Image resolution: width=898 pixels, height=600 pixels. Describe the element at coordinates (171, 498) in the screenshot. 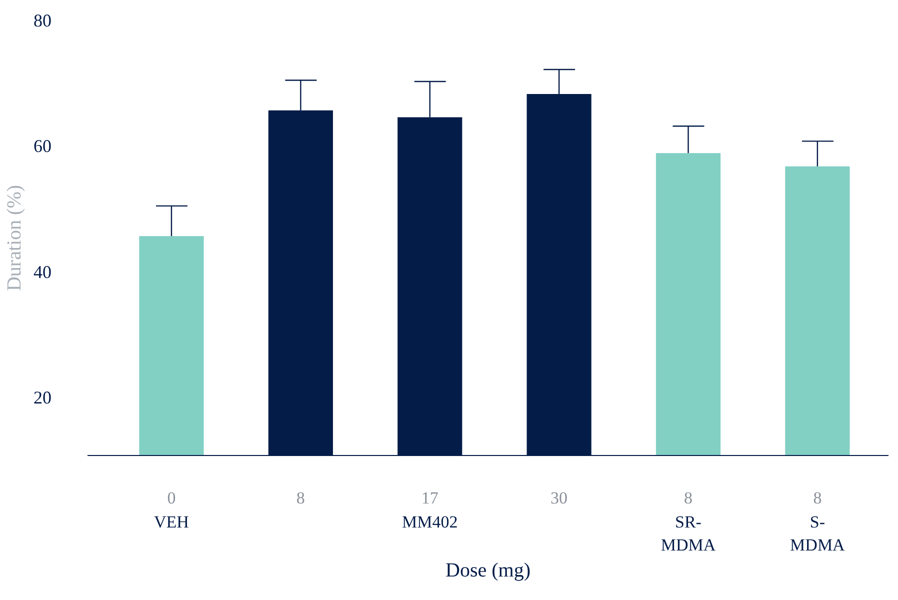

I see `x-tick-label: 0` at that location.